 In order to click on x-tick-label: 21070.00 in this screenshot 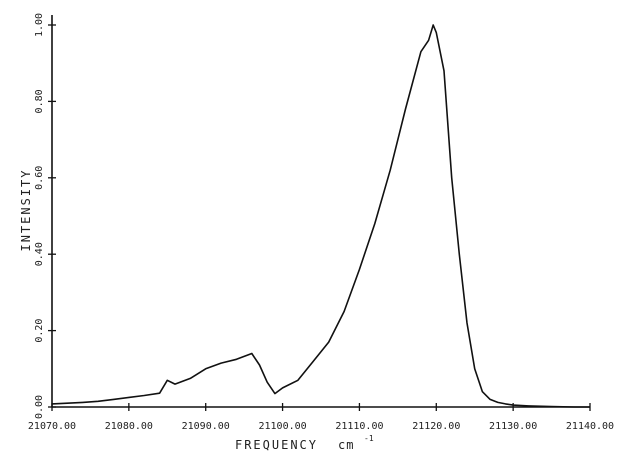, I will do `click(52, 426)`.